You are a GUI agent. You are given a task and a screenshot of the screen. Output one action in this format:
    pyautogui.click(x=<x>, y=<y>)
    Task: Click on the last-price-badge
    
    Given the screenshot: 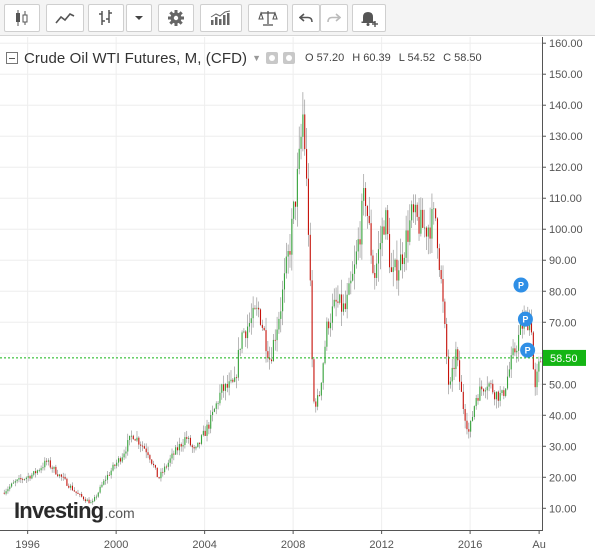 What is the action you would take?
    pyautogui.click(x=564, y=357)
    